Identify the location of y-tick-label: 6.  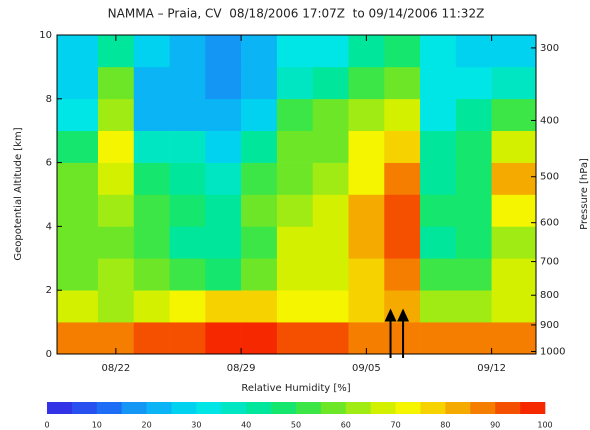
(49, 163).